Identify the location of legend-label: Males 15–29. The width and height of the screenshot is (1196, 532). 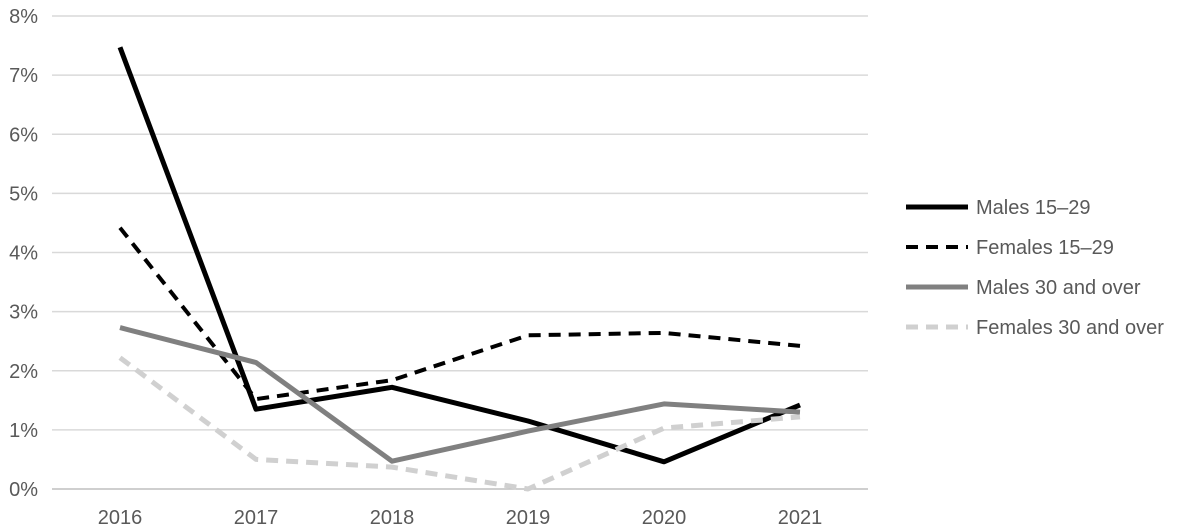
(1033, 208).